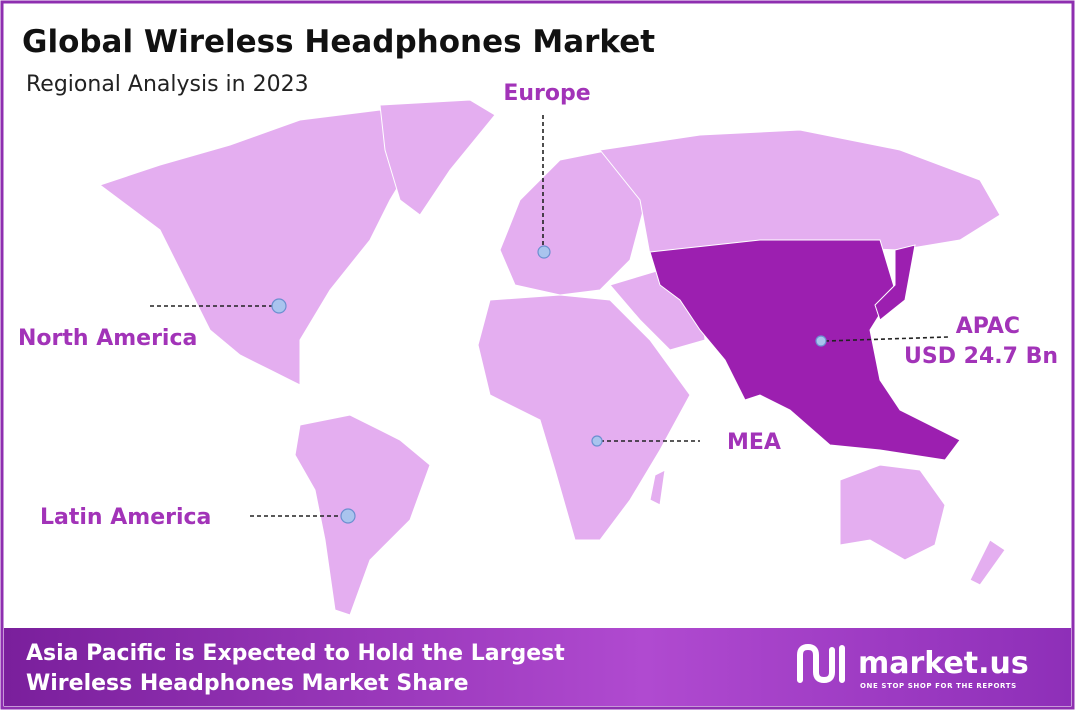 This screenshot has width=1075, height=710. I want to click on north-america, so click(259, 247).